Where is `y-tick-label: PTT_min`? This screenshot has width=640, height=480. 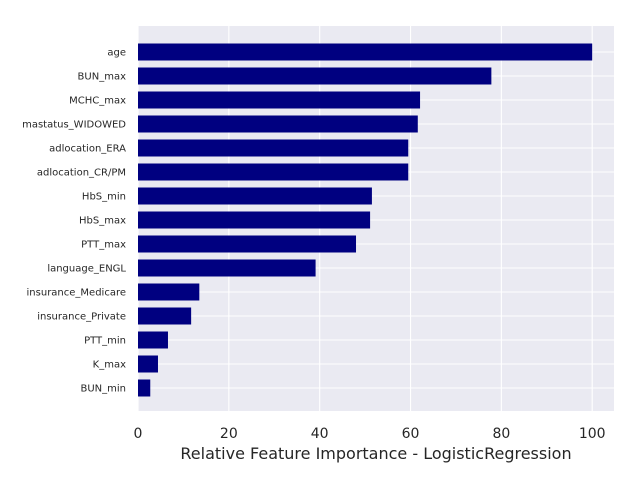
y-tick-label: PTT_min is located at coordinates (105, 341).